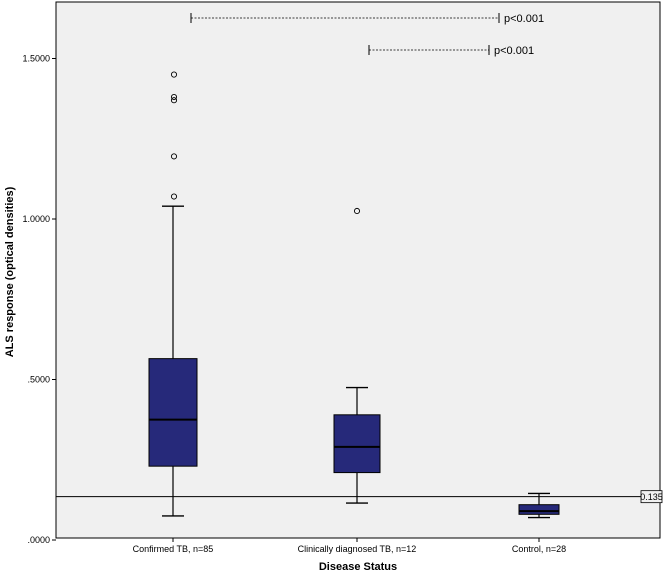 The image size is (668, 576). Describe the element at coordinates (358, 567) in the screenshot. I see `x-axis-title: Disease Status` at that location.